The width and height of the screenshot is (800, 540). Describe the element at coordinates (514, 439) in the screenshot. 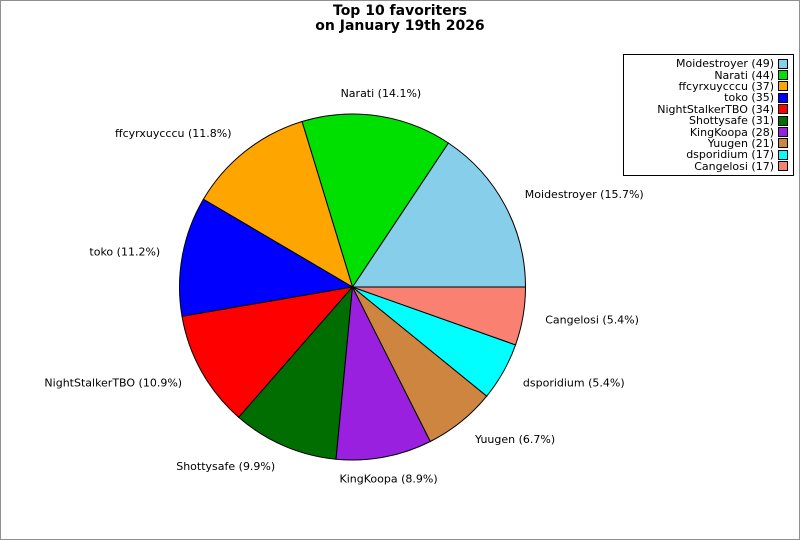

I see `pie-slice-label-Yuugen: Yuugen (6.7%)` at that location.